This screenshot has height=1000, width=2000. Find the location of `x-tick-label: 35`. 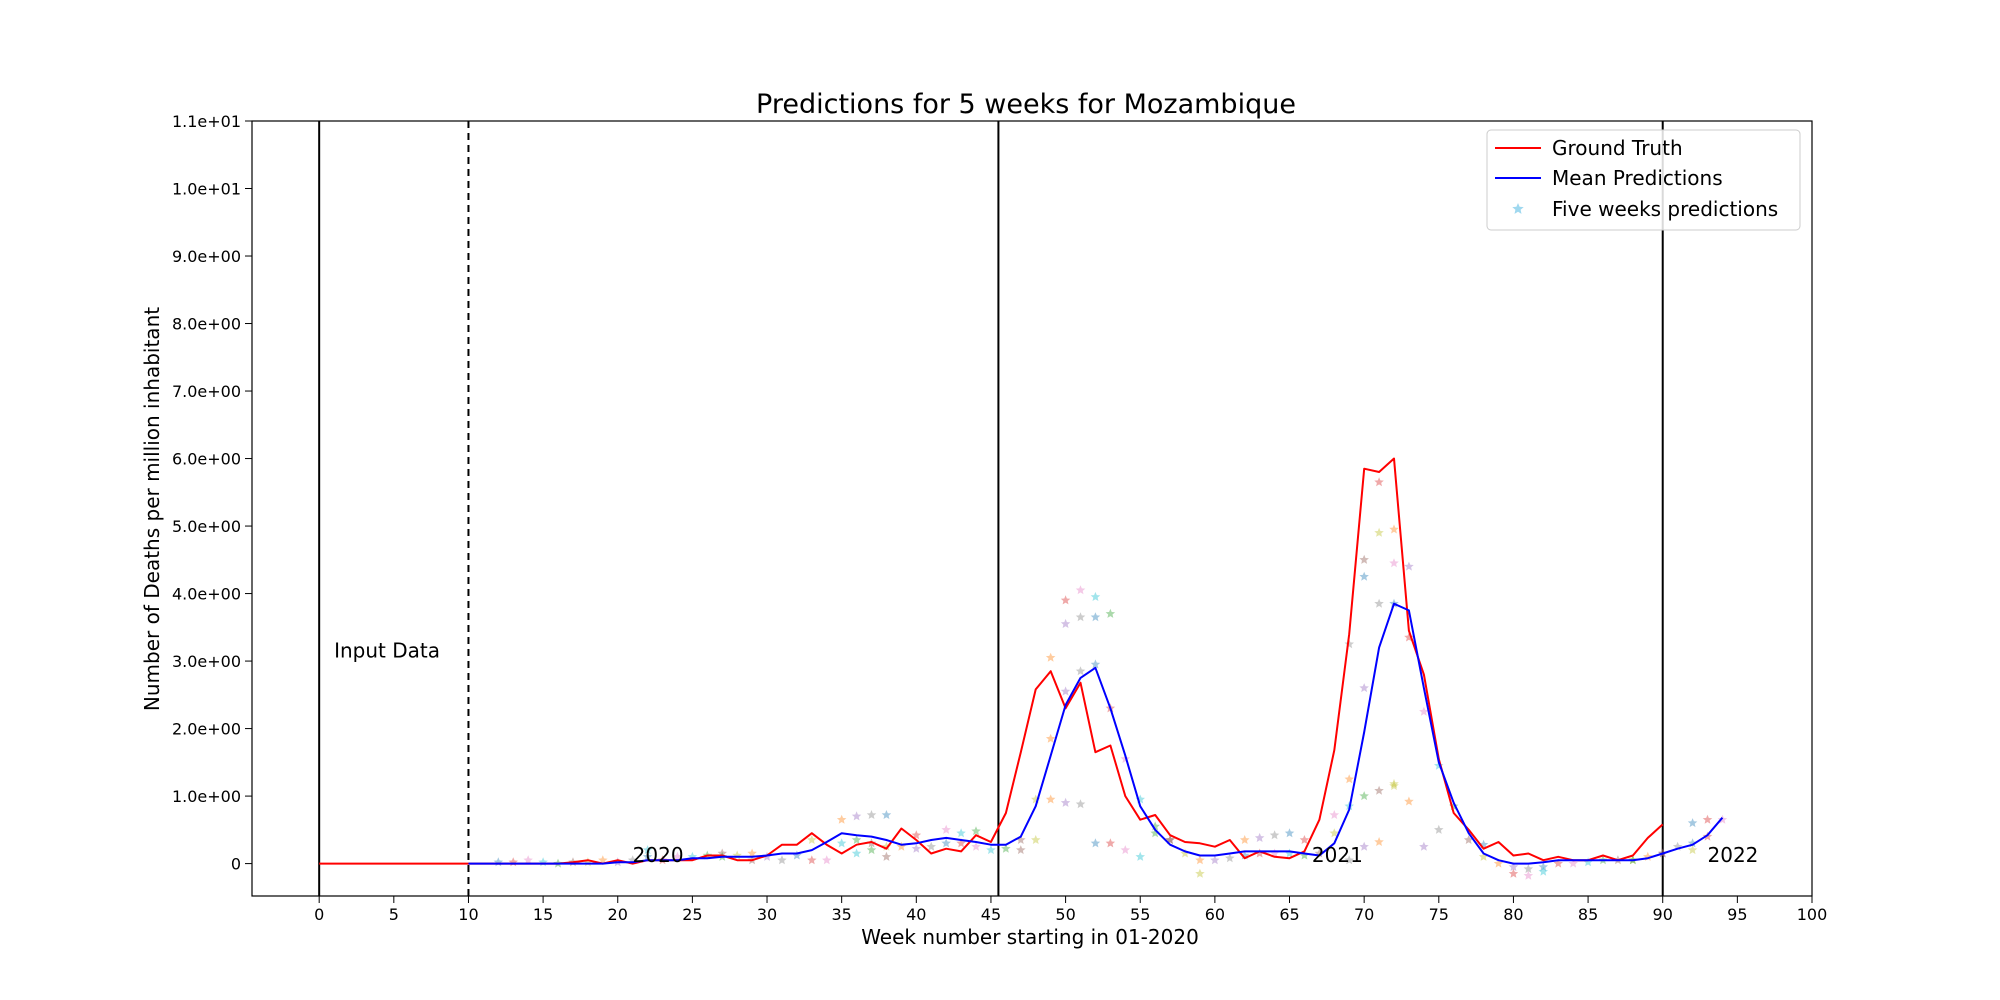

x-tick-label: 35 is located at coordinates (841, 914).